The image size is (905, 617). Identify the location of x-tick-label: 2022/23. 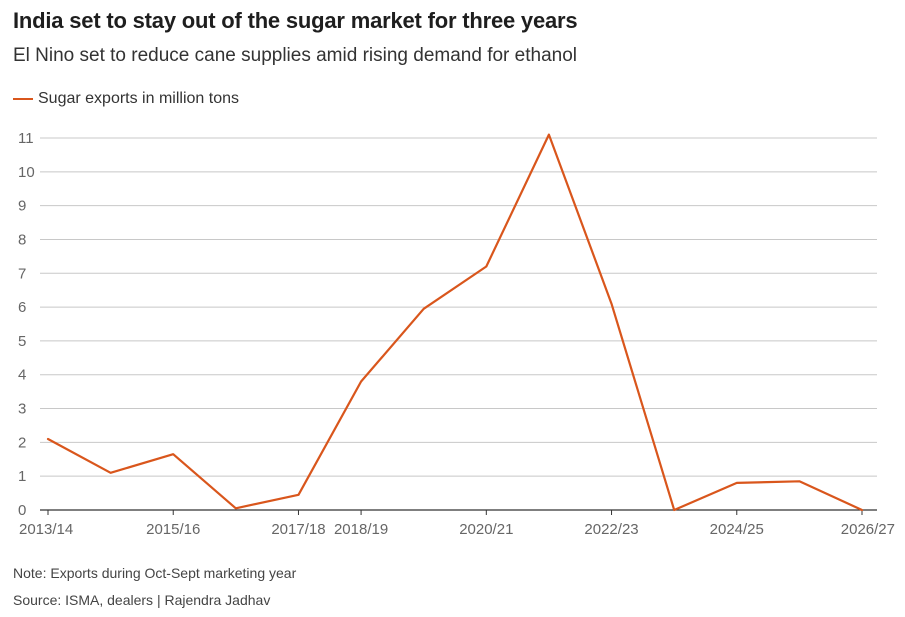
(611, 529).